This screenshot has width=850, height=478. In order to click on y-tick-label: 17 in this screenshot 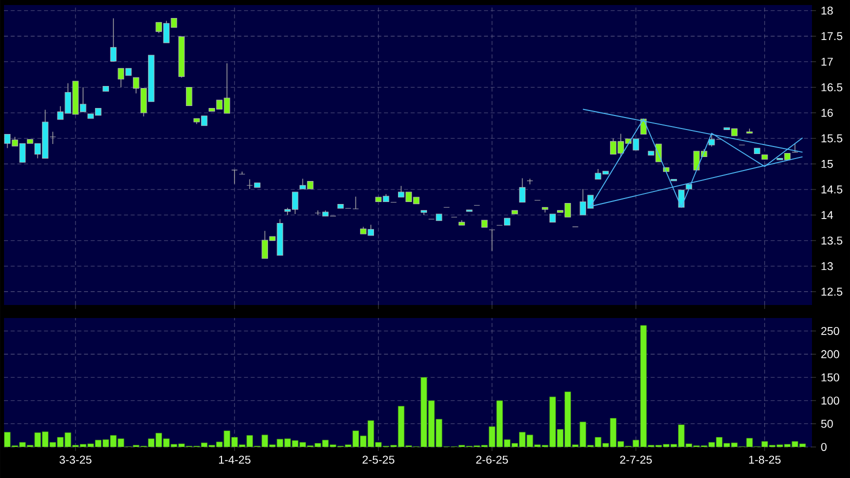, I will do `click(827, 62)`.